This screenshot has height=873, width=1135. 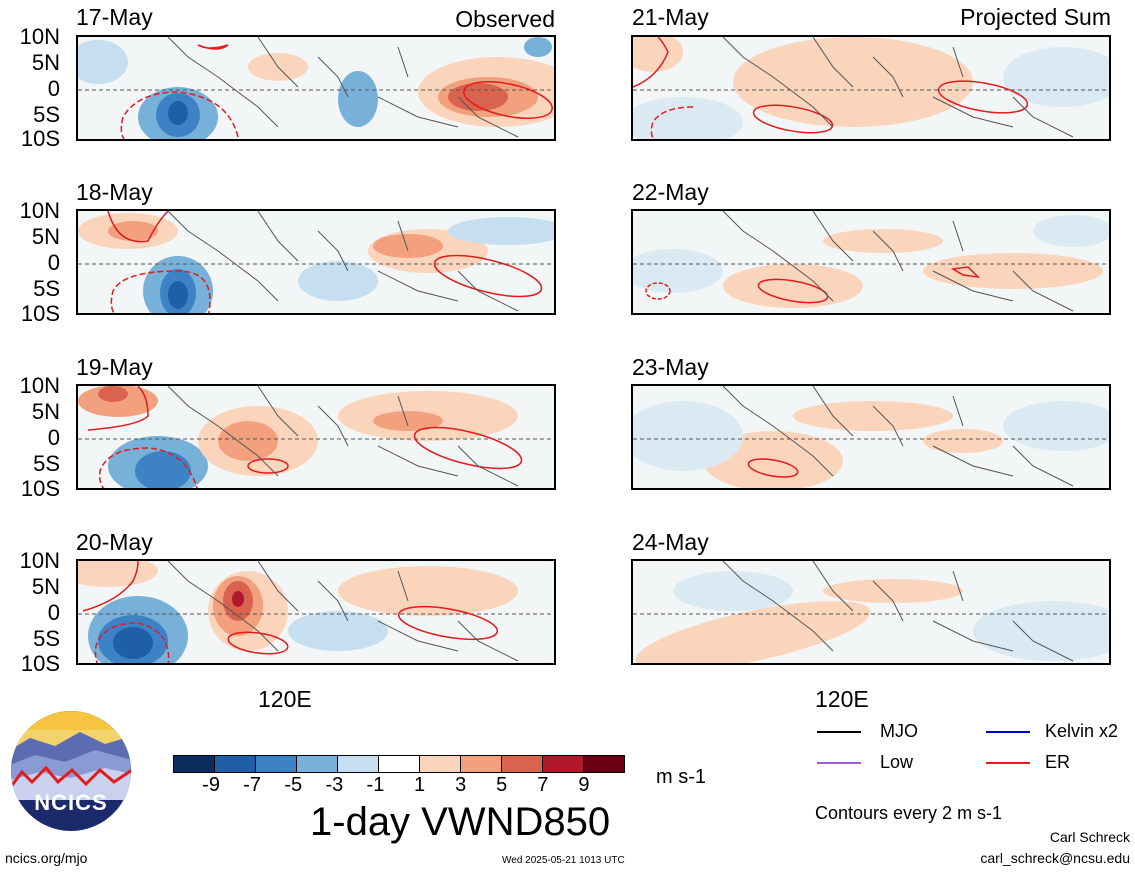 I want to click on map-panel-21-may, so click(x=871, y=88).